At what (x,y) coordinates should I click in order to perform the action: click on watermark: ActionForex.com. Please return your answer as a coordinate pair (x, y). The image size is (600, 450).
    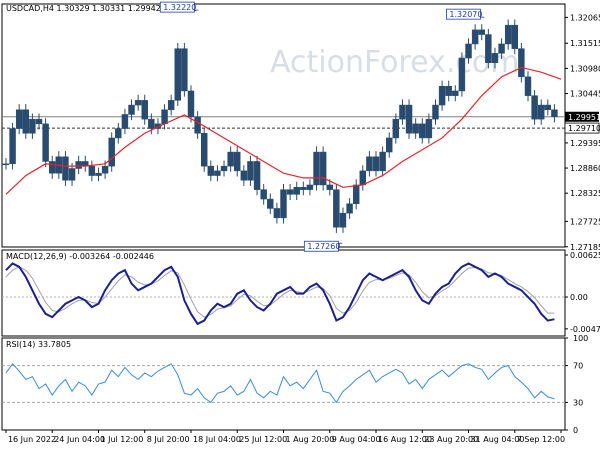
    Looking at the image, I should click on (394, 62).